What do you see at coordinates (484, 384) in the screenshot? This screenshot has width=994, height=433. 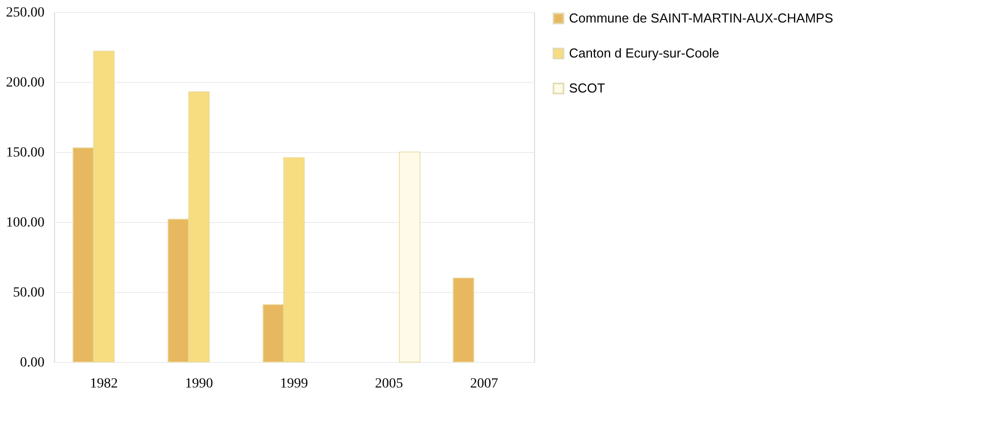 I see `x-tick-label: 2007` at bounding box center [484, 384].